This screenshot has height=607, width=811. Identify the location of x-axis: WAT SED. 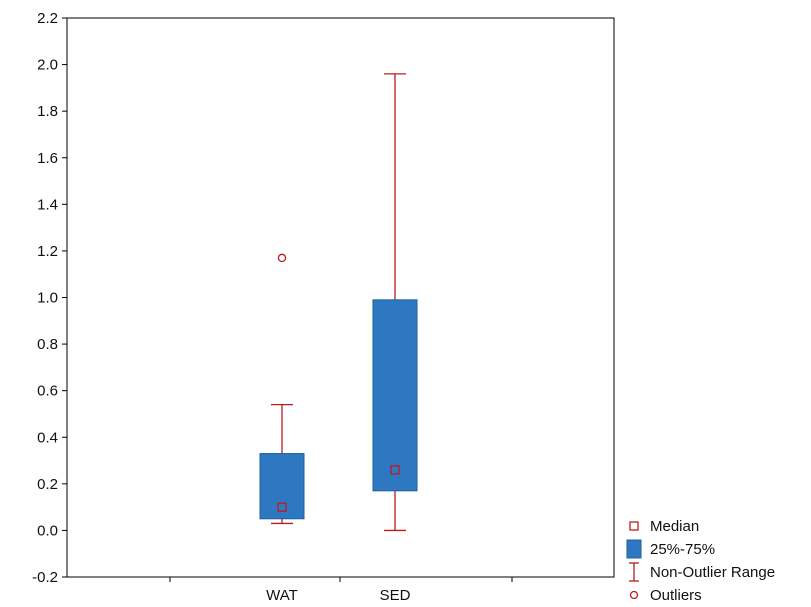
(341, 590).